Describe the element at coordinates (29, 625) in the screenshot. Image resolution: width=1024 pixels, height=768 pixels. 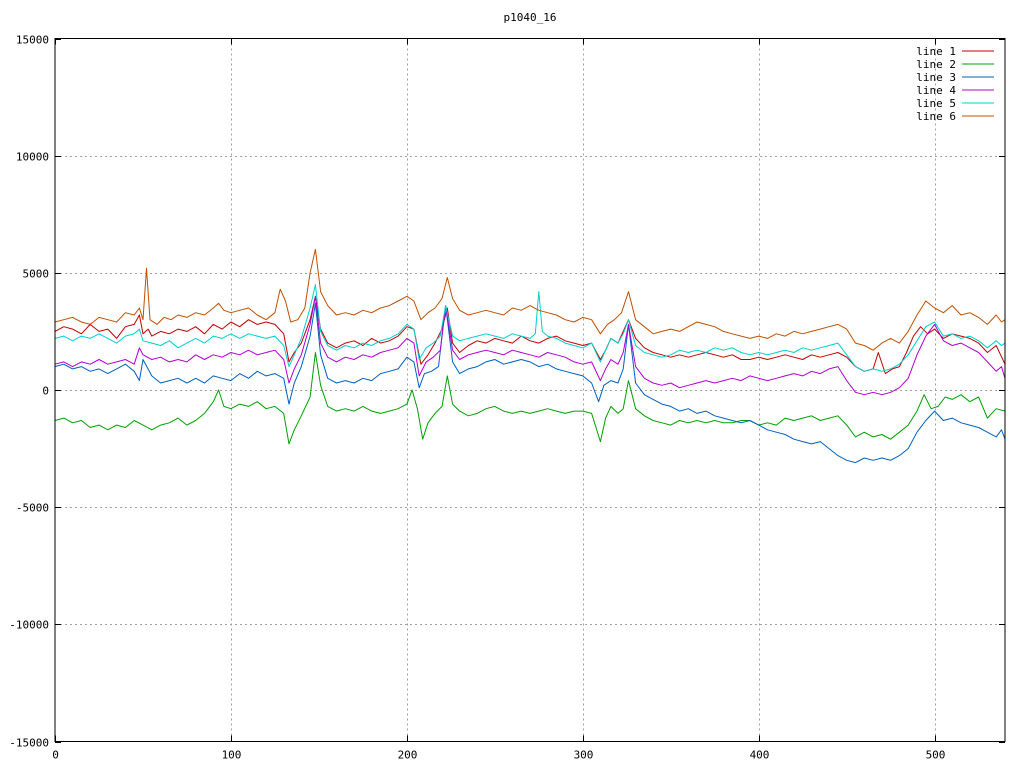
I see `y-tick-label: -10000` at that location.